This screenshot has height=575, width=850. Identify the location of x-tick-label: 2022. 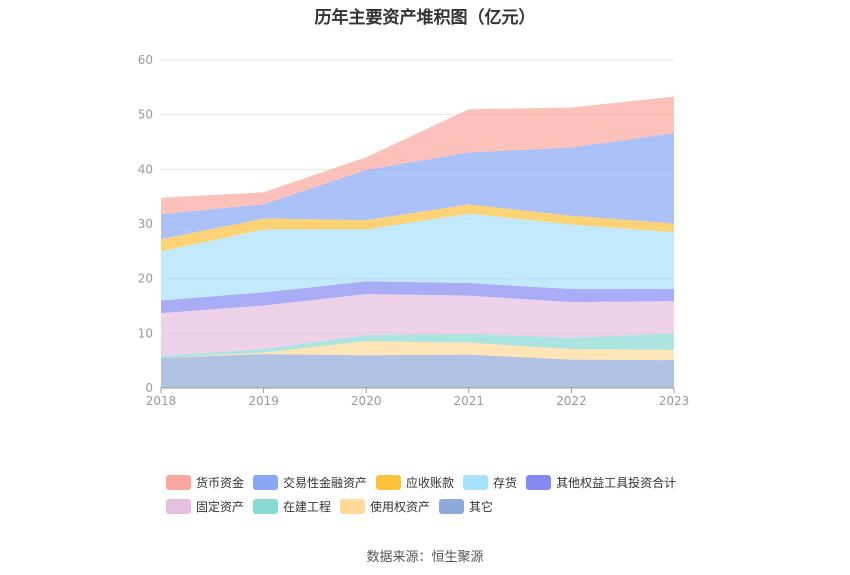
(571, 401).